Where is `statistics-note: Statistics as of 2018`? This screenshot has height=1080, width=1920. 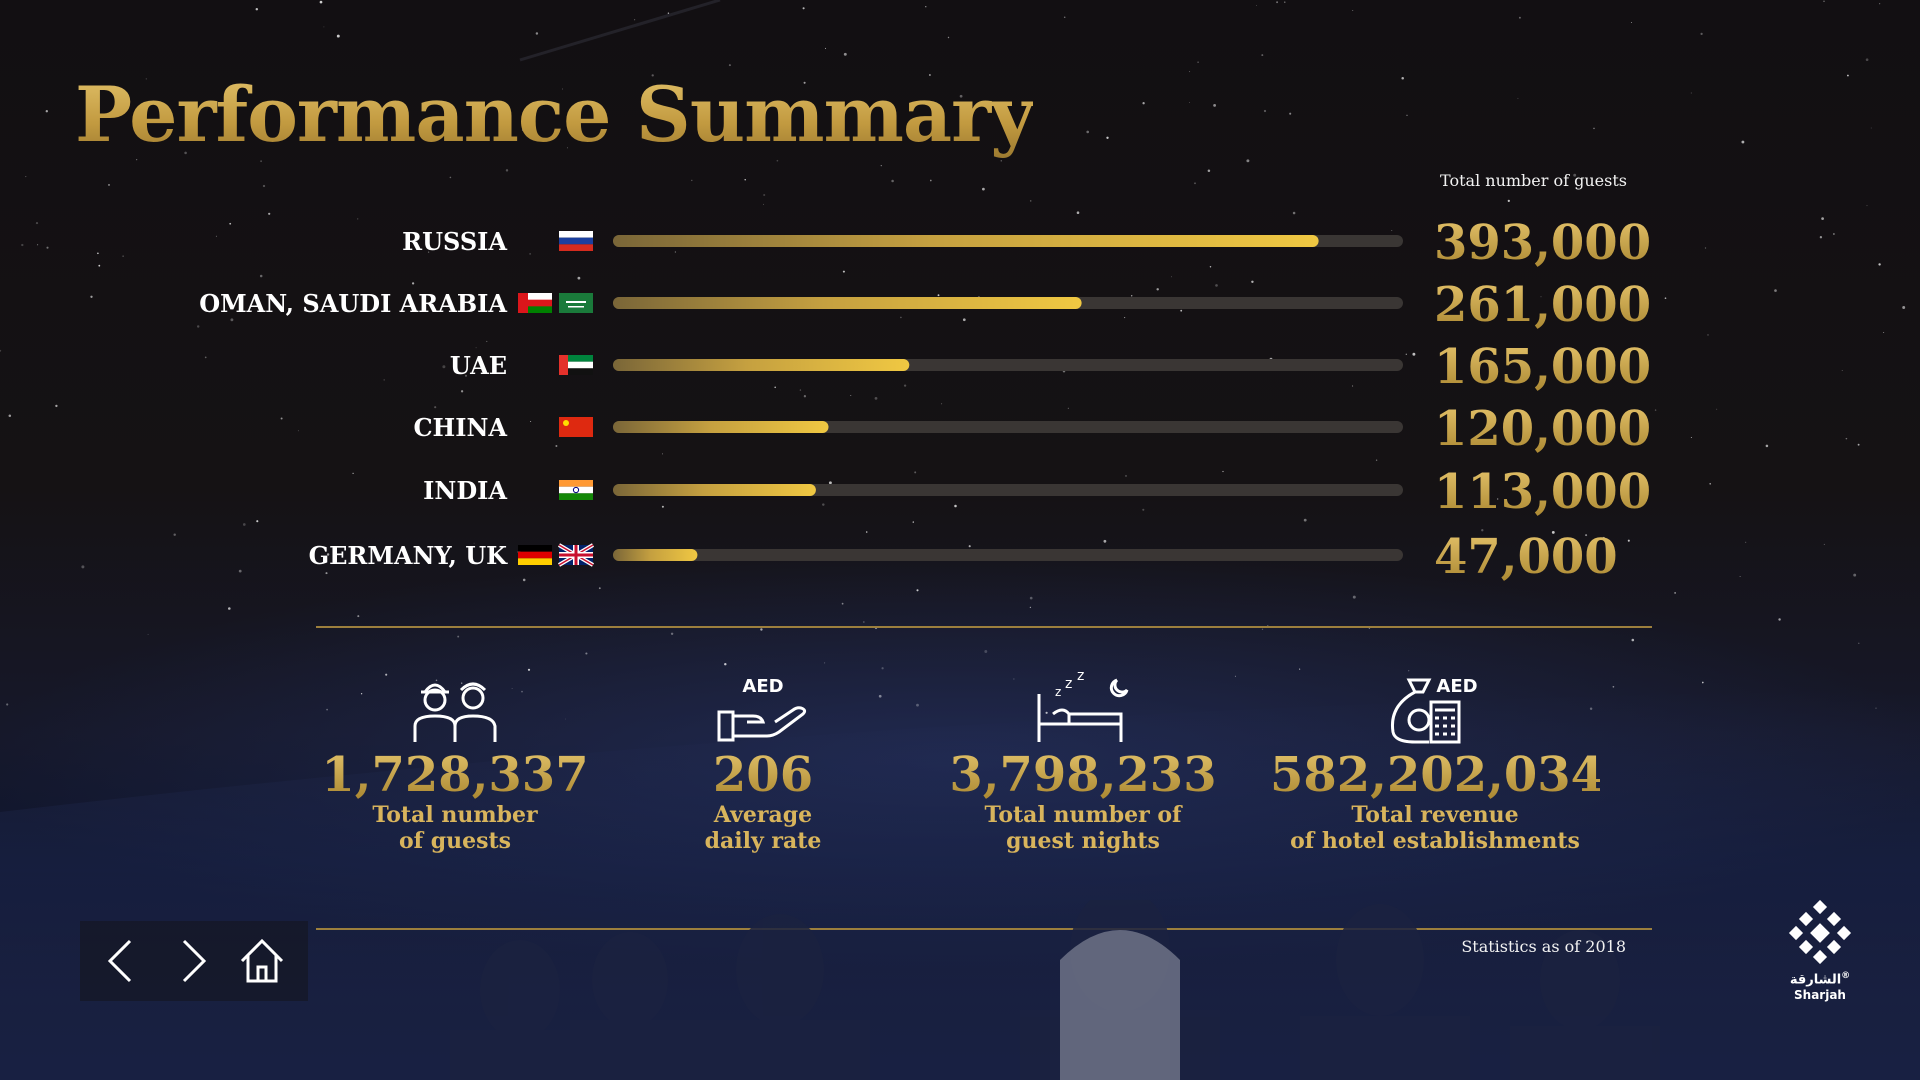
statistics-note: Statistics as of 2018 is located at coordinates (1543, 946).